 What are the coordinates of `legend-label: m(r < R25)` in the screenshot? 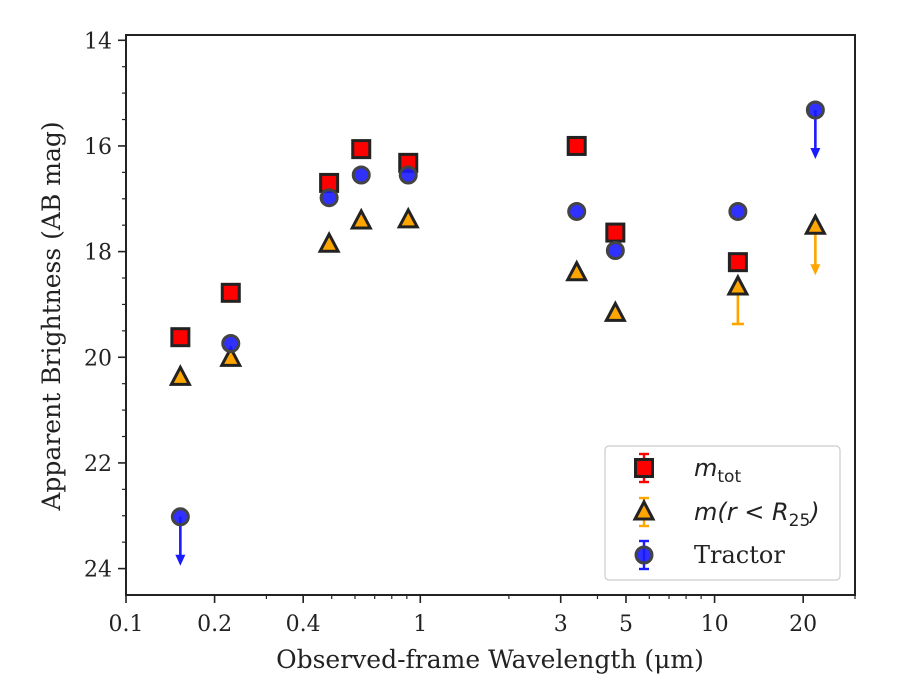 It's located at (757, 514).